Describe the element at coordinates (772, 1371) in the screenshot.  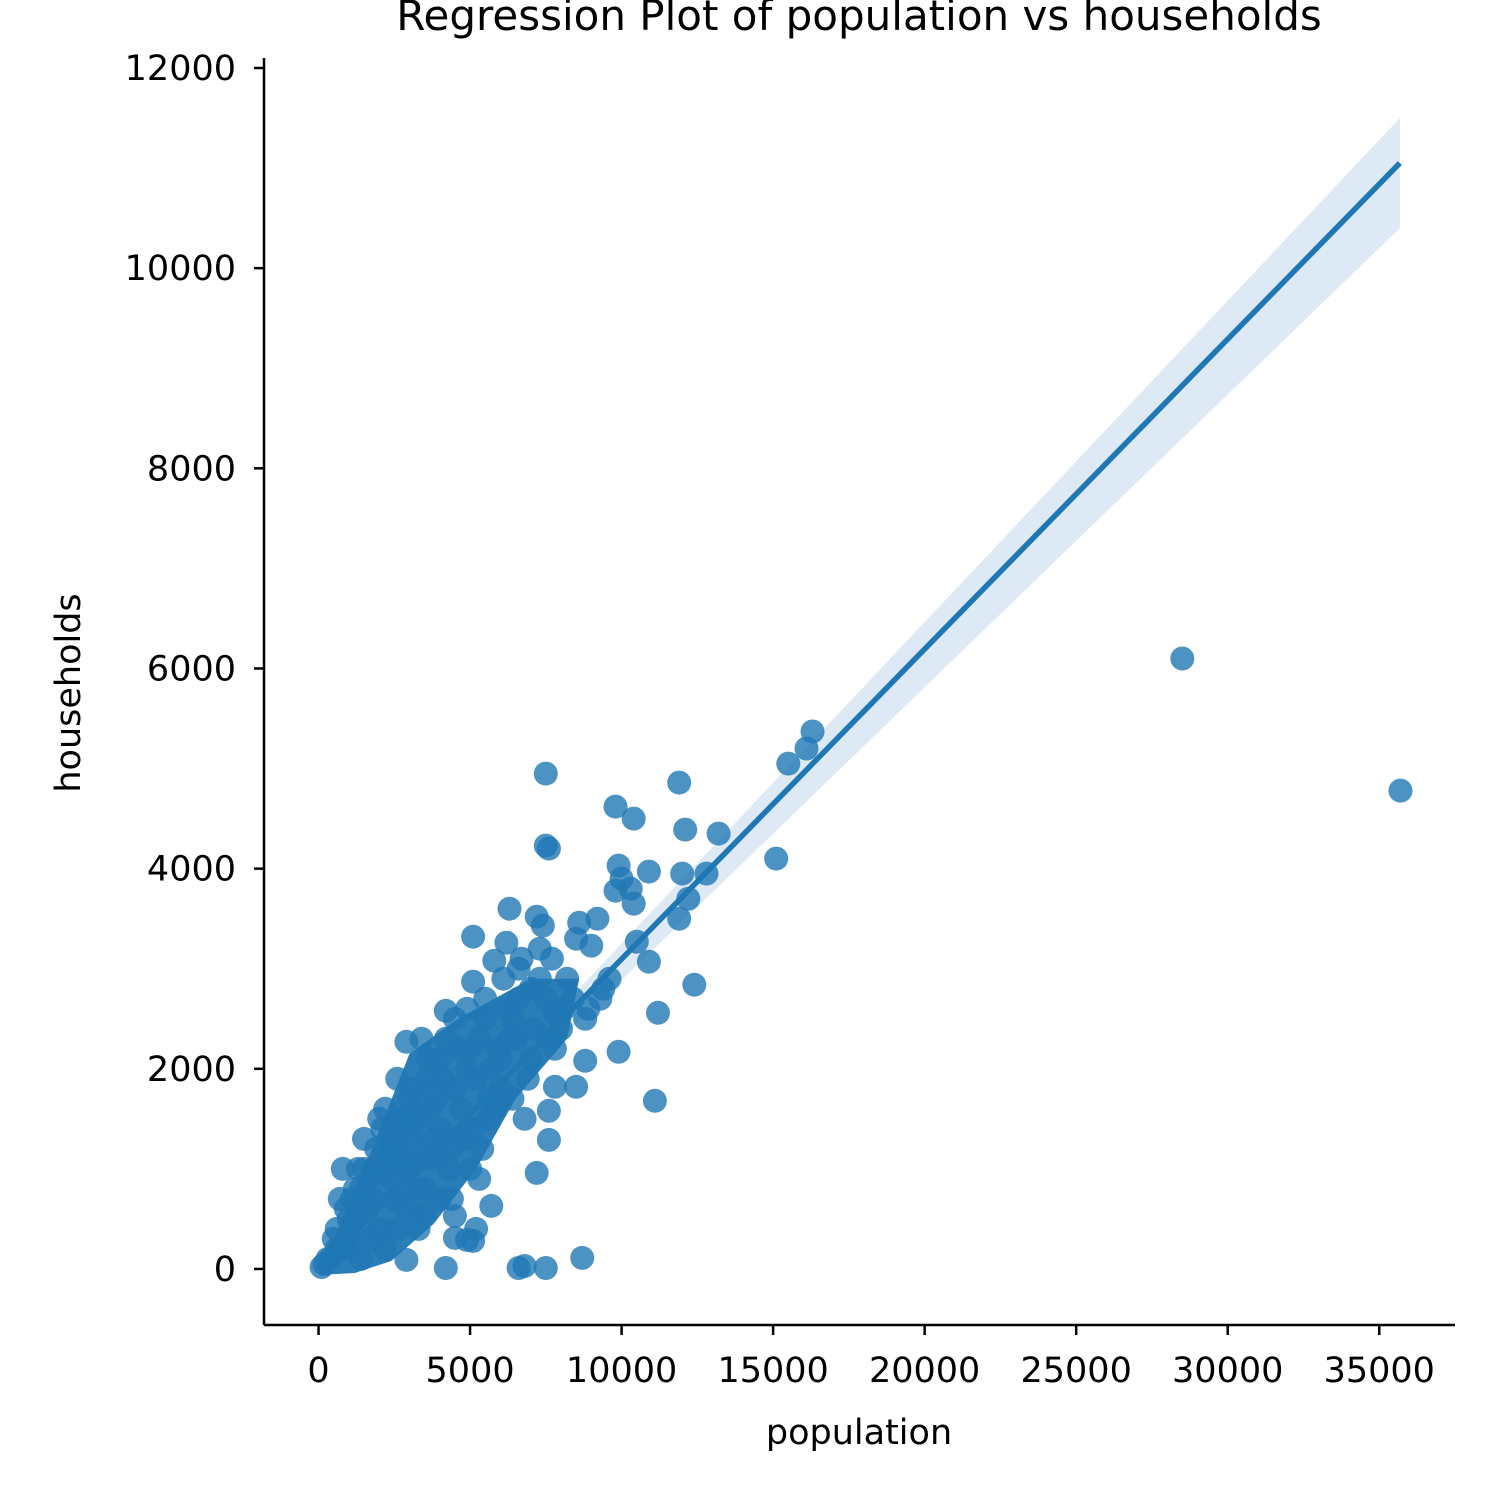
I see `x-tick-label: 15000` at that location.